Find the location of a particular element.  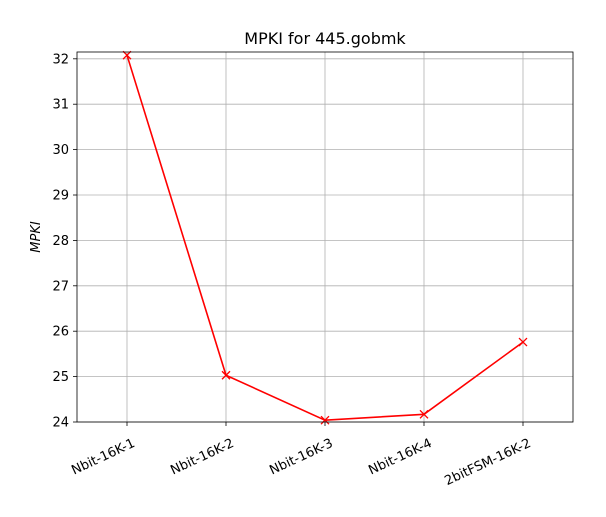

chart-title: MPKI for 445.gobmk is located at coordinates (325, 38).